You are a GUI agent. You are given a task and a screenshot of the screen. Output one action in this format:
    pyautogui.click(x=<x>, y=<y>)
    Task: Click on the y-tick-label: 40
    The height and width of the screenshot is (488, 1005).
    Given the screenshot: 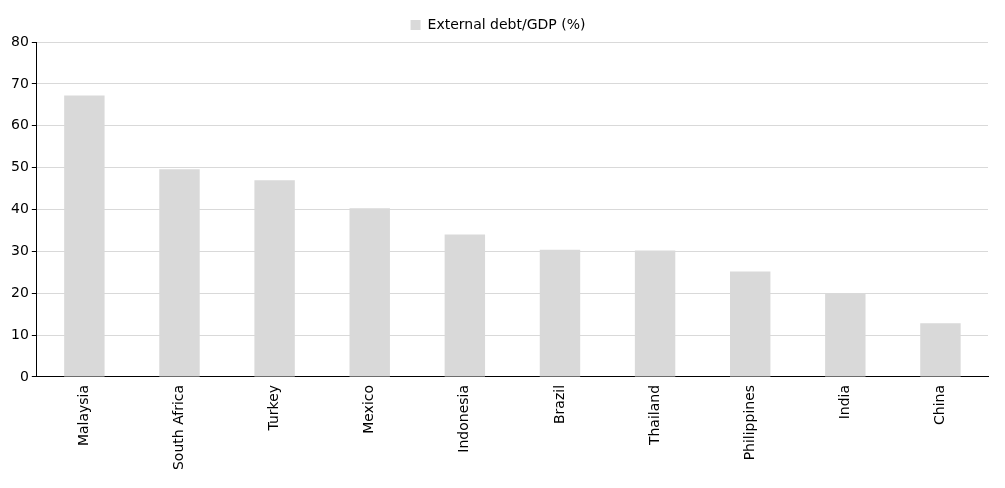 What is the action you would take?
    pyautogui.click(x=19, y=208)
    